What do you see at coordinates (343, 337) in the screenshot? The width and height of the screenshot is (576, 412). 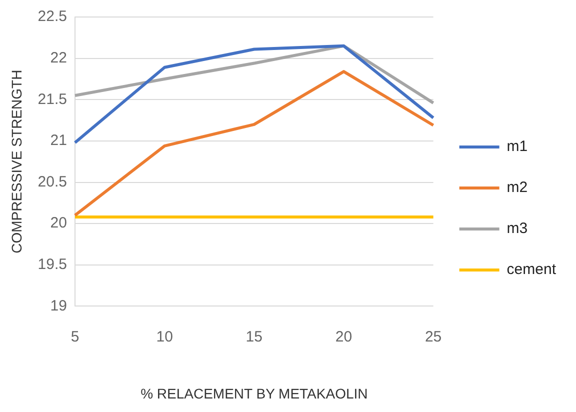 I see `x-tick-label: 20` at bounding box center [343, 337].